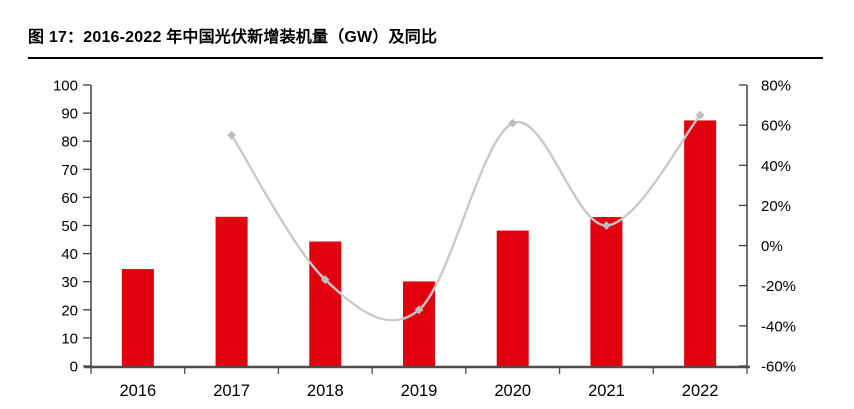  What do you see at coordinates (69, 282) in the screenshot?
I see `left-axis-label: 30` at bounding box center [69, 282].